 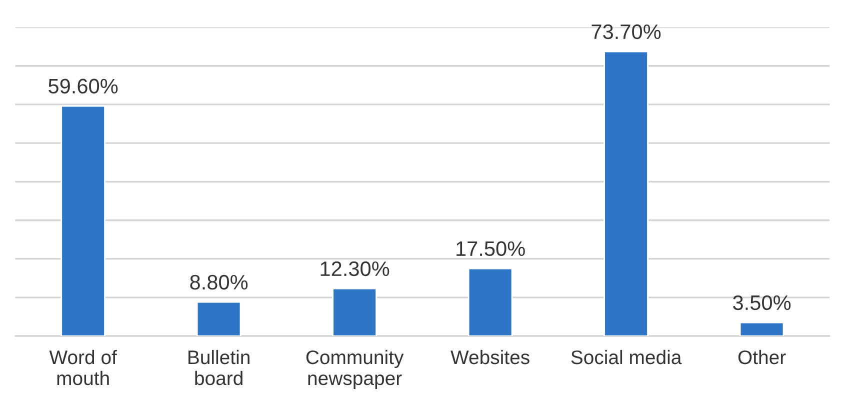 I want to click on data-label: 73.70%, so click(x=626, y=32).